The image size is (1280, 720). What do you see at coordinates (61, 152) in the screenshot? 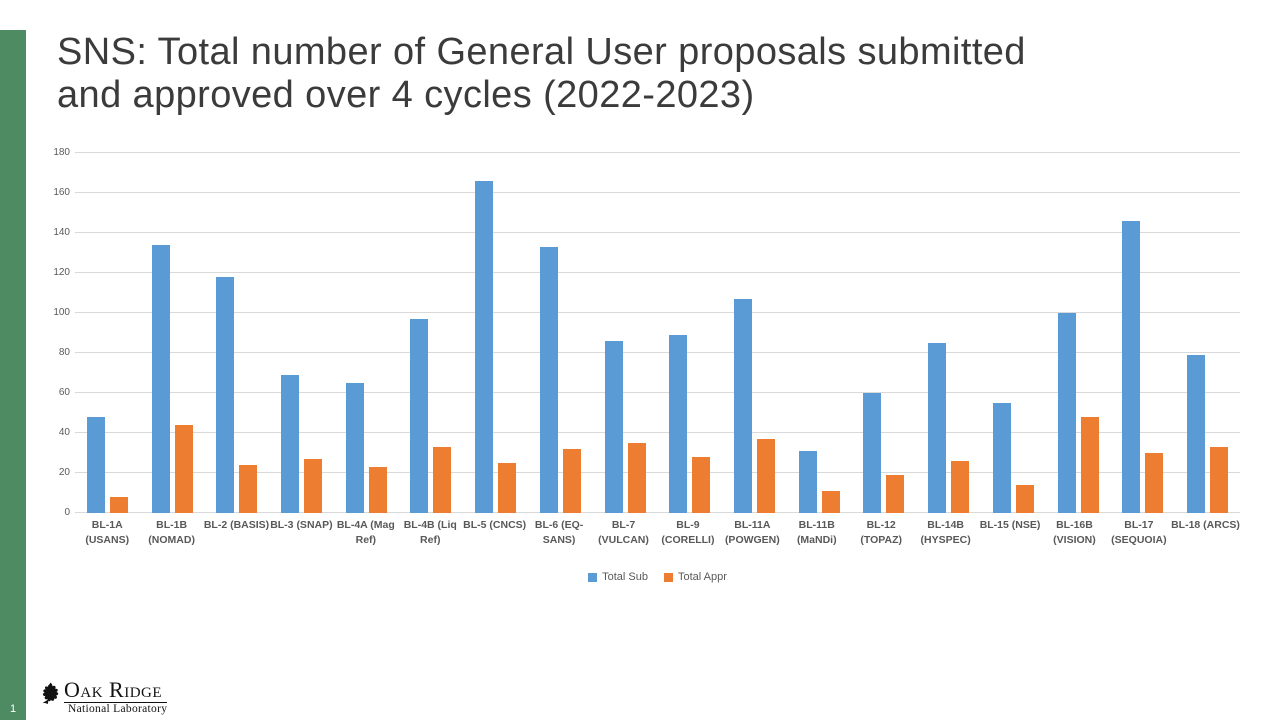
I see `y-tick-label: 180` at bounding box center [61, 152].